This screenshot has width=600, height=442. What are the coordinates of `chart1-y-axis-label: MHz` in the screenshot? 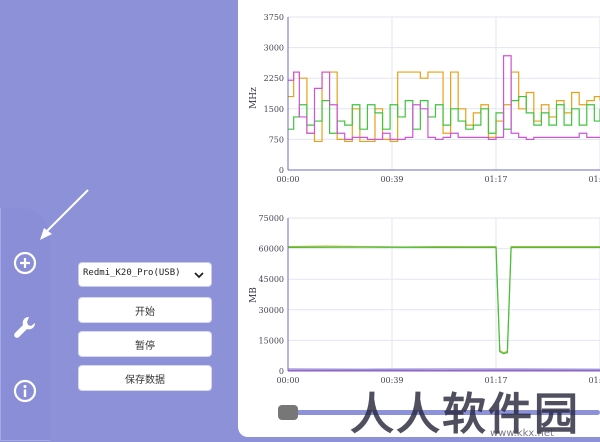 It's located at (254, 98).